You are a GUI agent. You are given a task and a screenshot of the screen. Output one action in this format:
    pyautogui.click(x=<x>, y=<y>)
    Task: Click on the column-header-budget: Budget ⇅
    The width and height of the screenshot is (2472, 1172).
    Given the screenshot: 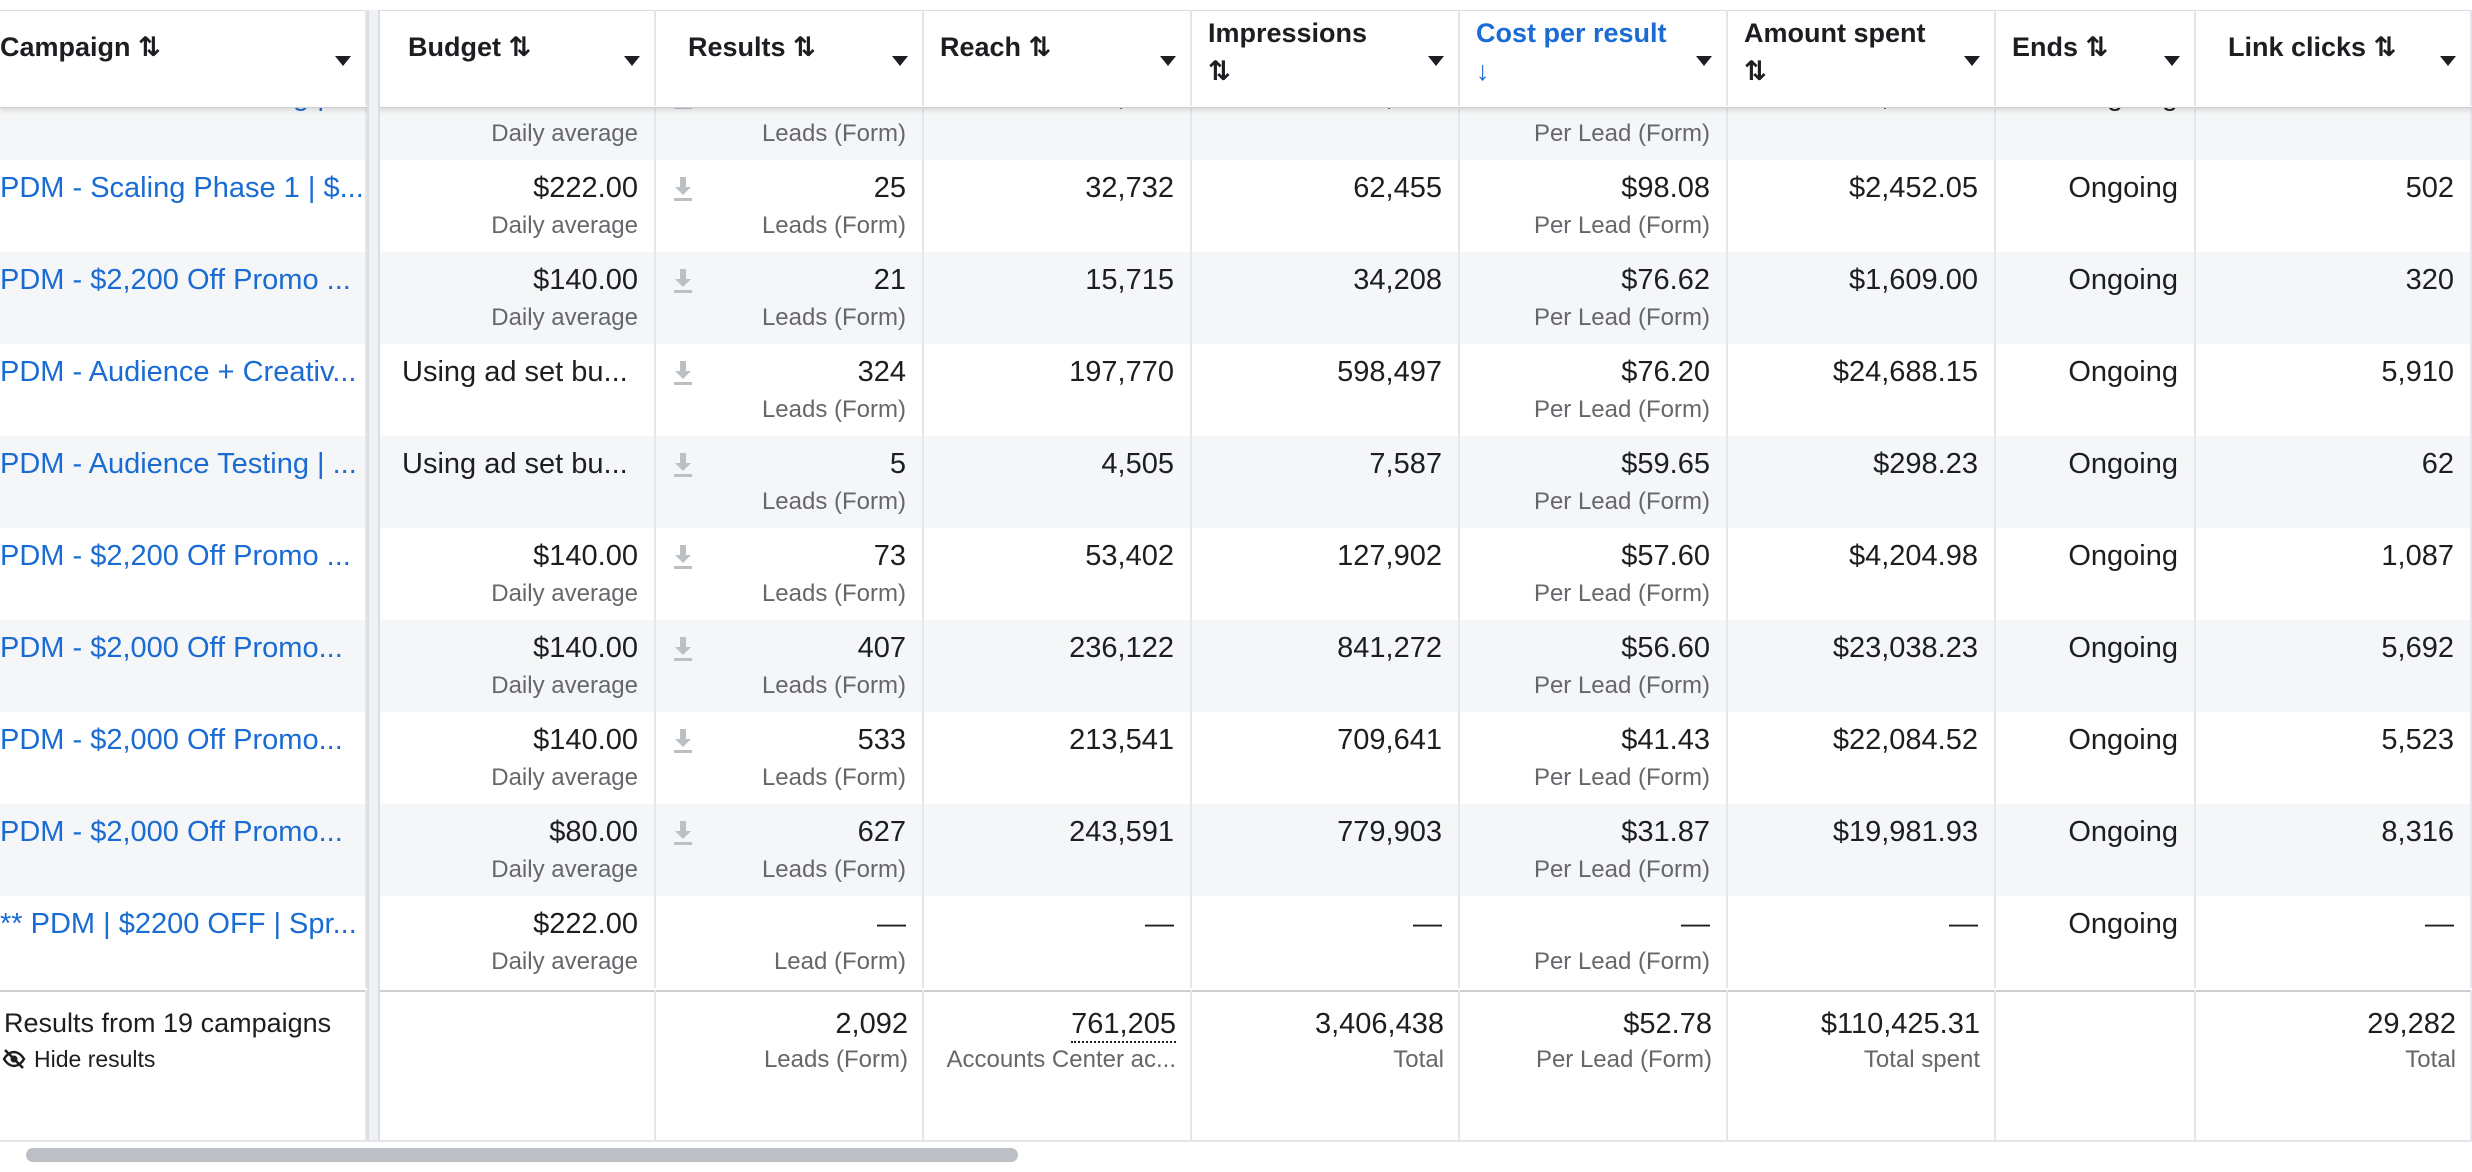 What is the action you would take?
    pyautogui.click(x=521, y=58)
    